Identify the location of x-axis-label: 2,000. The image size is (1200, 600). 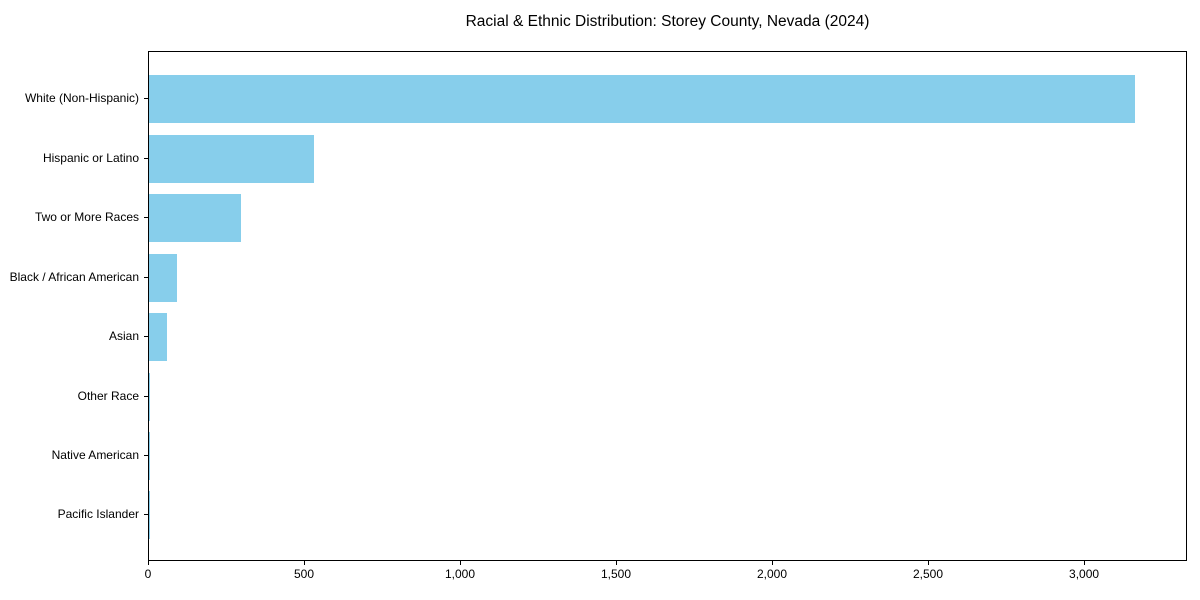
(772, 574).